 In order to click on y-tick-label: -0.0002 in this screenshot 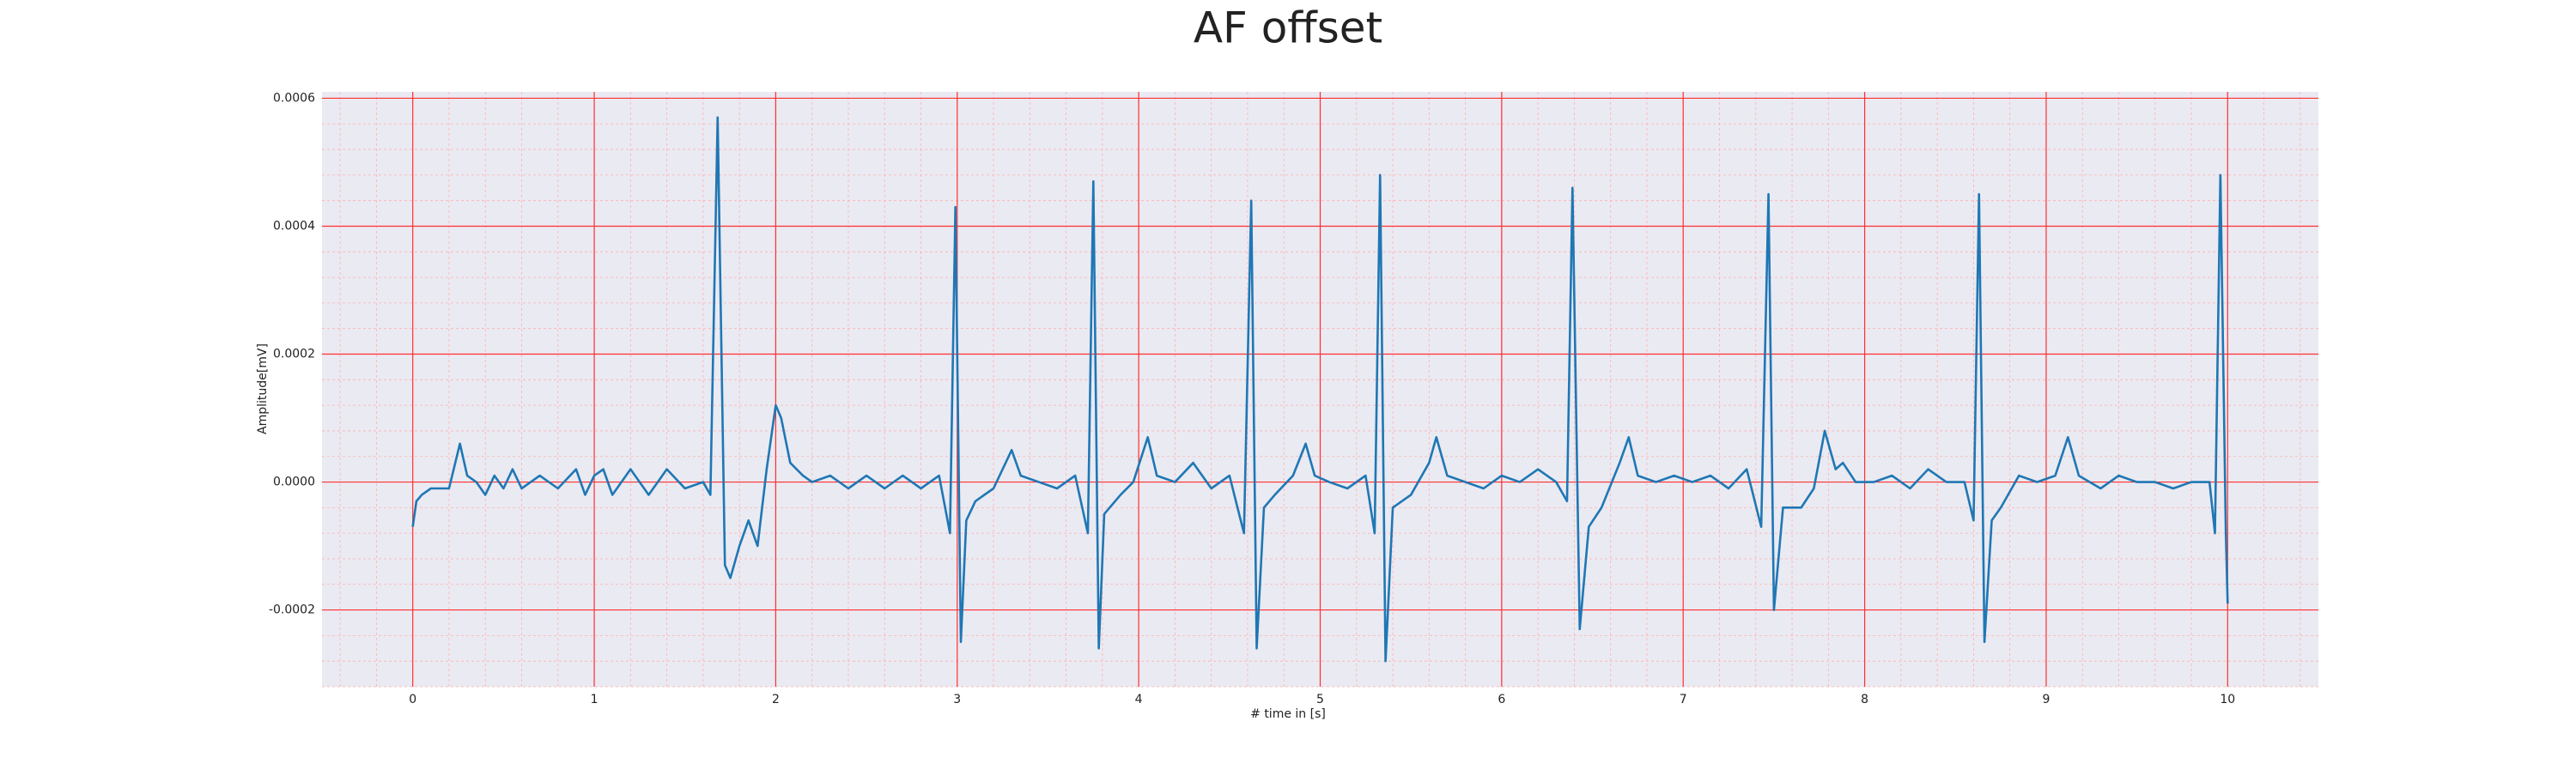, I will do `click(292, 610)`.